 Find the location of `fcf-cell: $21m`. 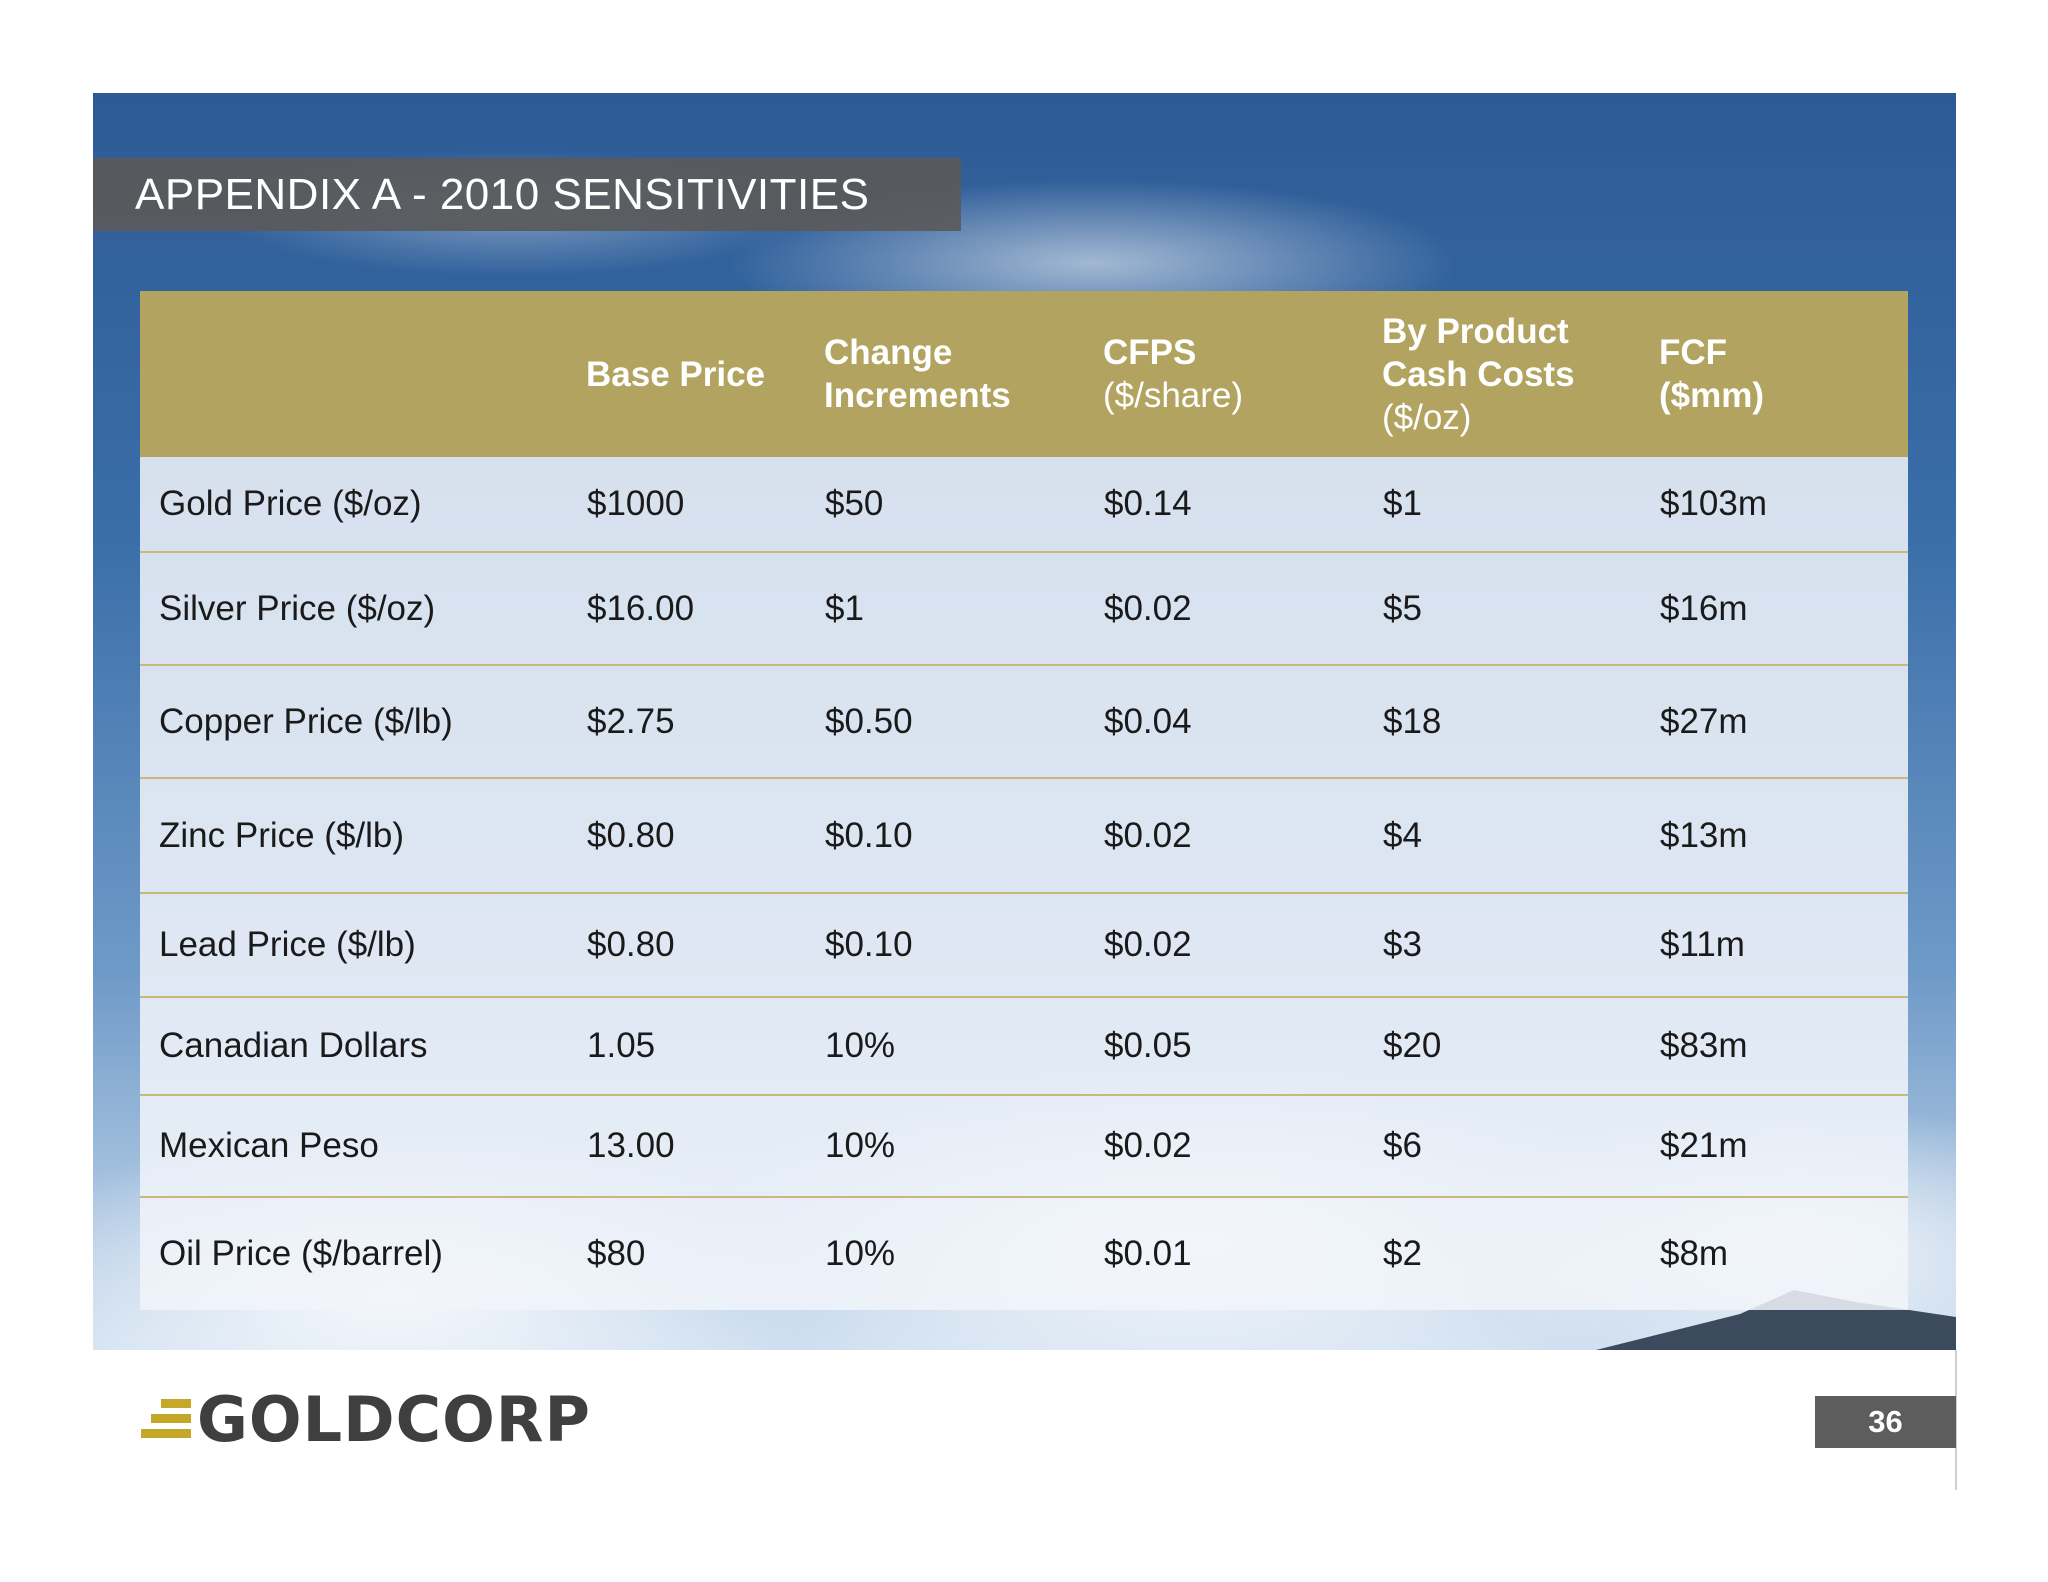

fcf-cell: $21m is located at coordinates (1783, 1145).